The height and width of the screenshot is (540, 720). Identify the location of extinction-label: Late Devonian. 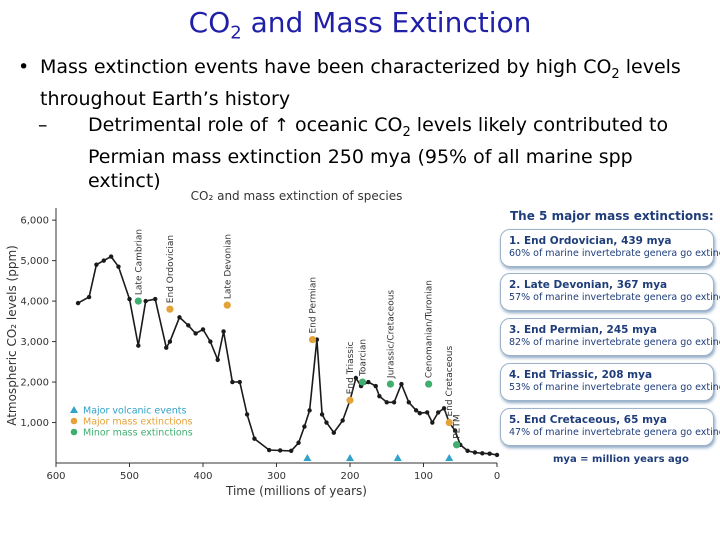
(228, 266).